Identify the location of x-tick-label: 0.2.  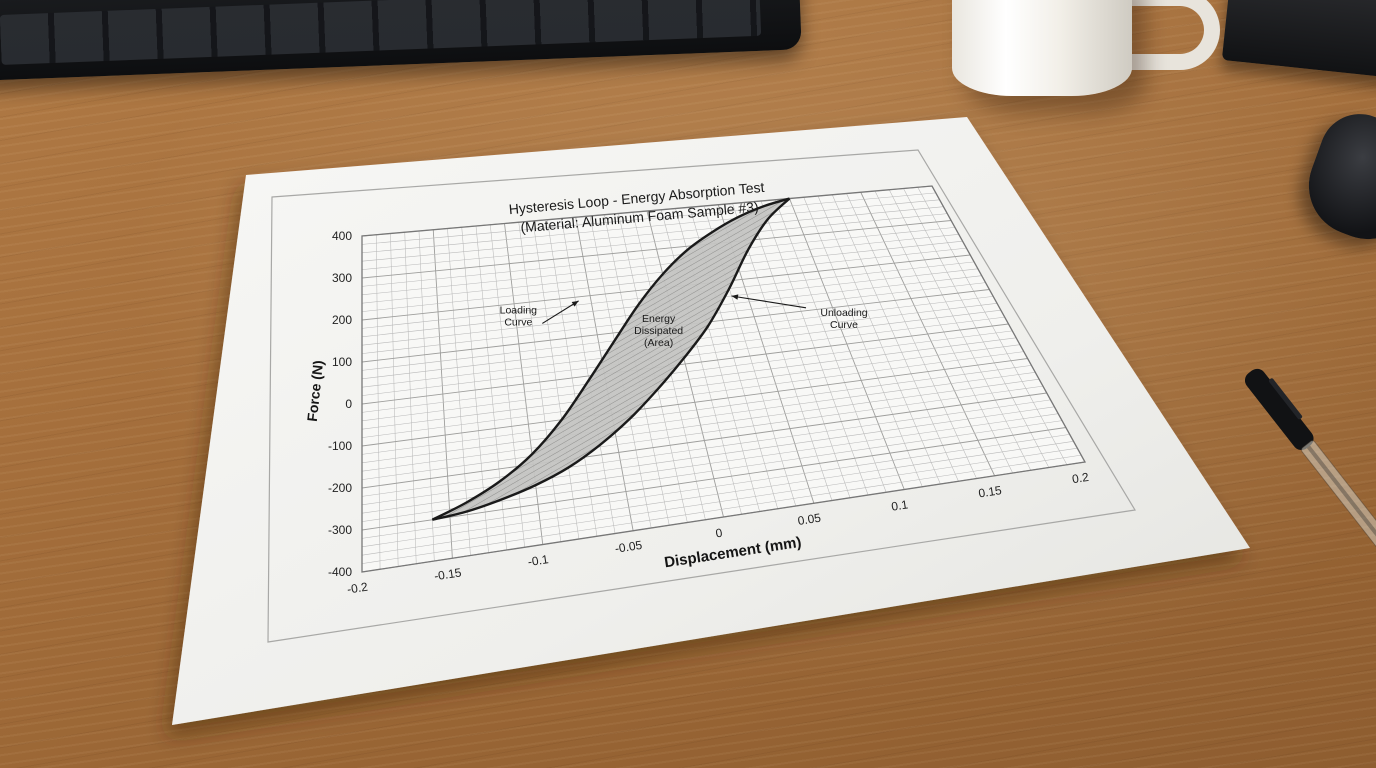
(1080, 478).